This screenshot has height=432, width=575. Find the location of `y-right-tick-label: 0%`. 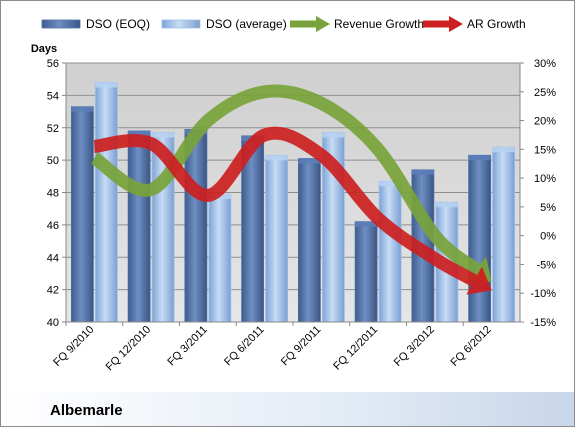

y-right-tick-label: 0% is located at coordinates (548, 237).